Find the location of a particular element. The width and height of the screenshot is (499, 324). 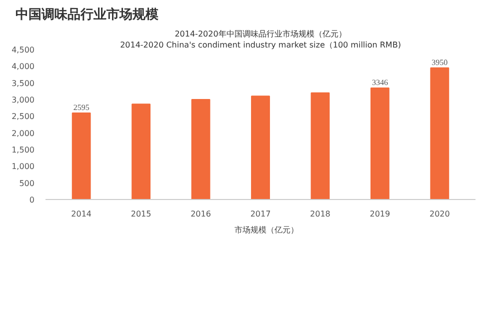

chart-subtitle: 2014-2020年中国调味品行业市场规模（亿元） is located at coordinates (260, 34).